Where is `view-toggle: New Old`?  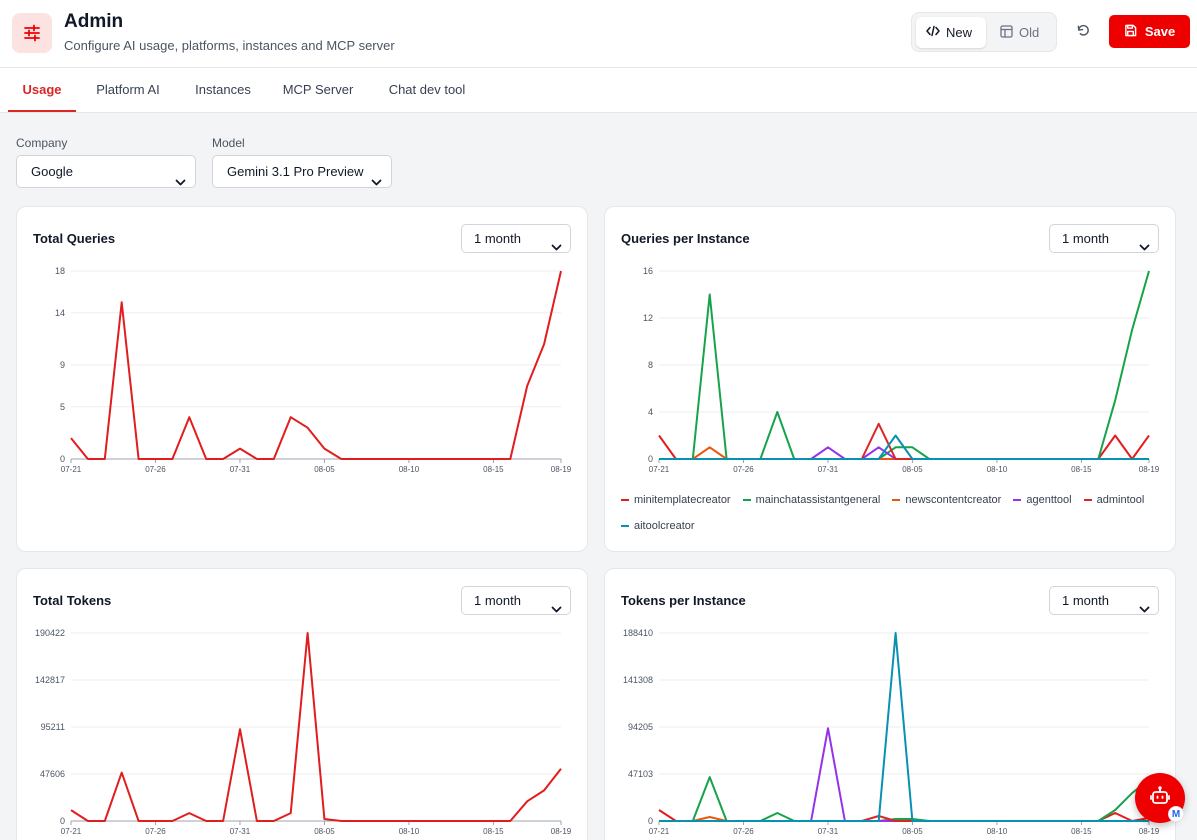
view-toggle: New Old is located at coordinates (984, 32).